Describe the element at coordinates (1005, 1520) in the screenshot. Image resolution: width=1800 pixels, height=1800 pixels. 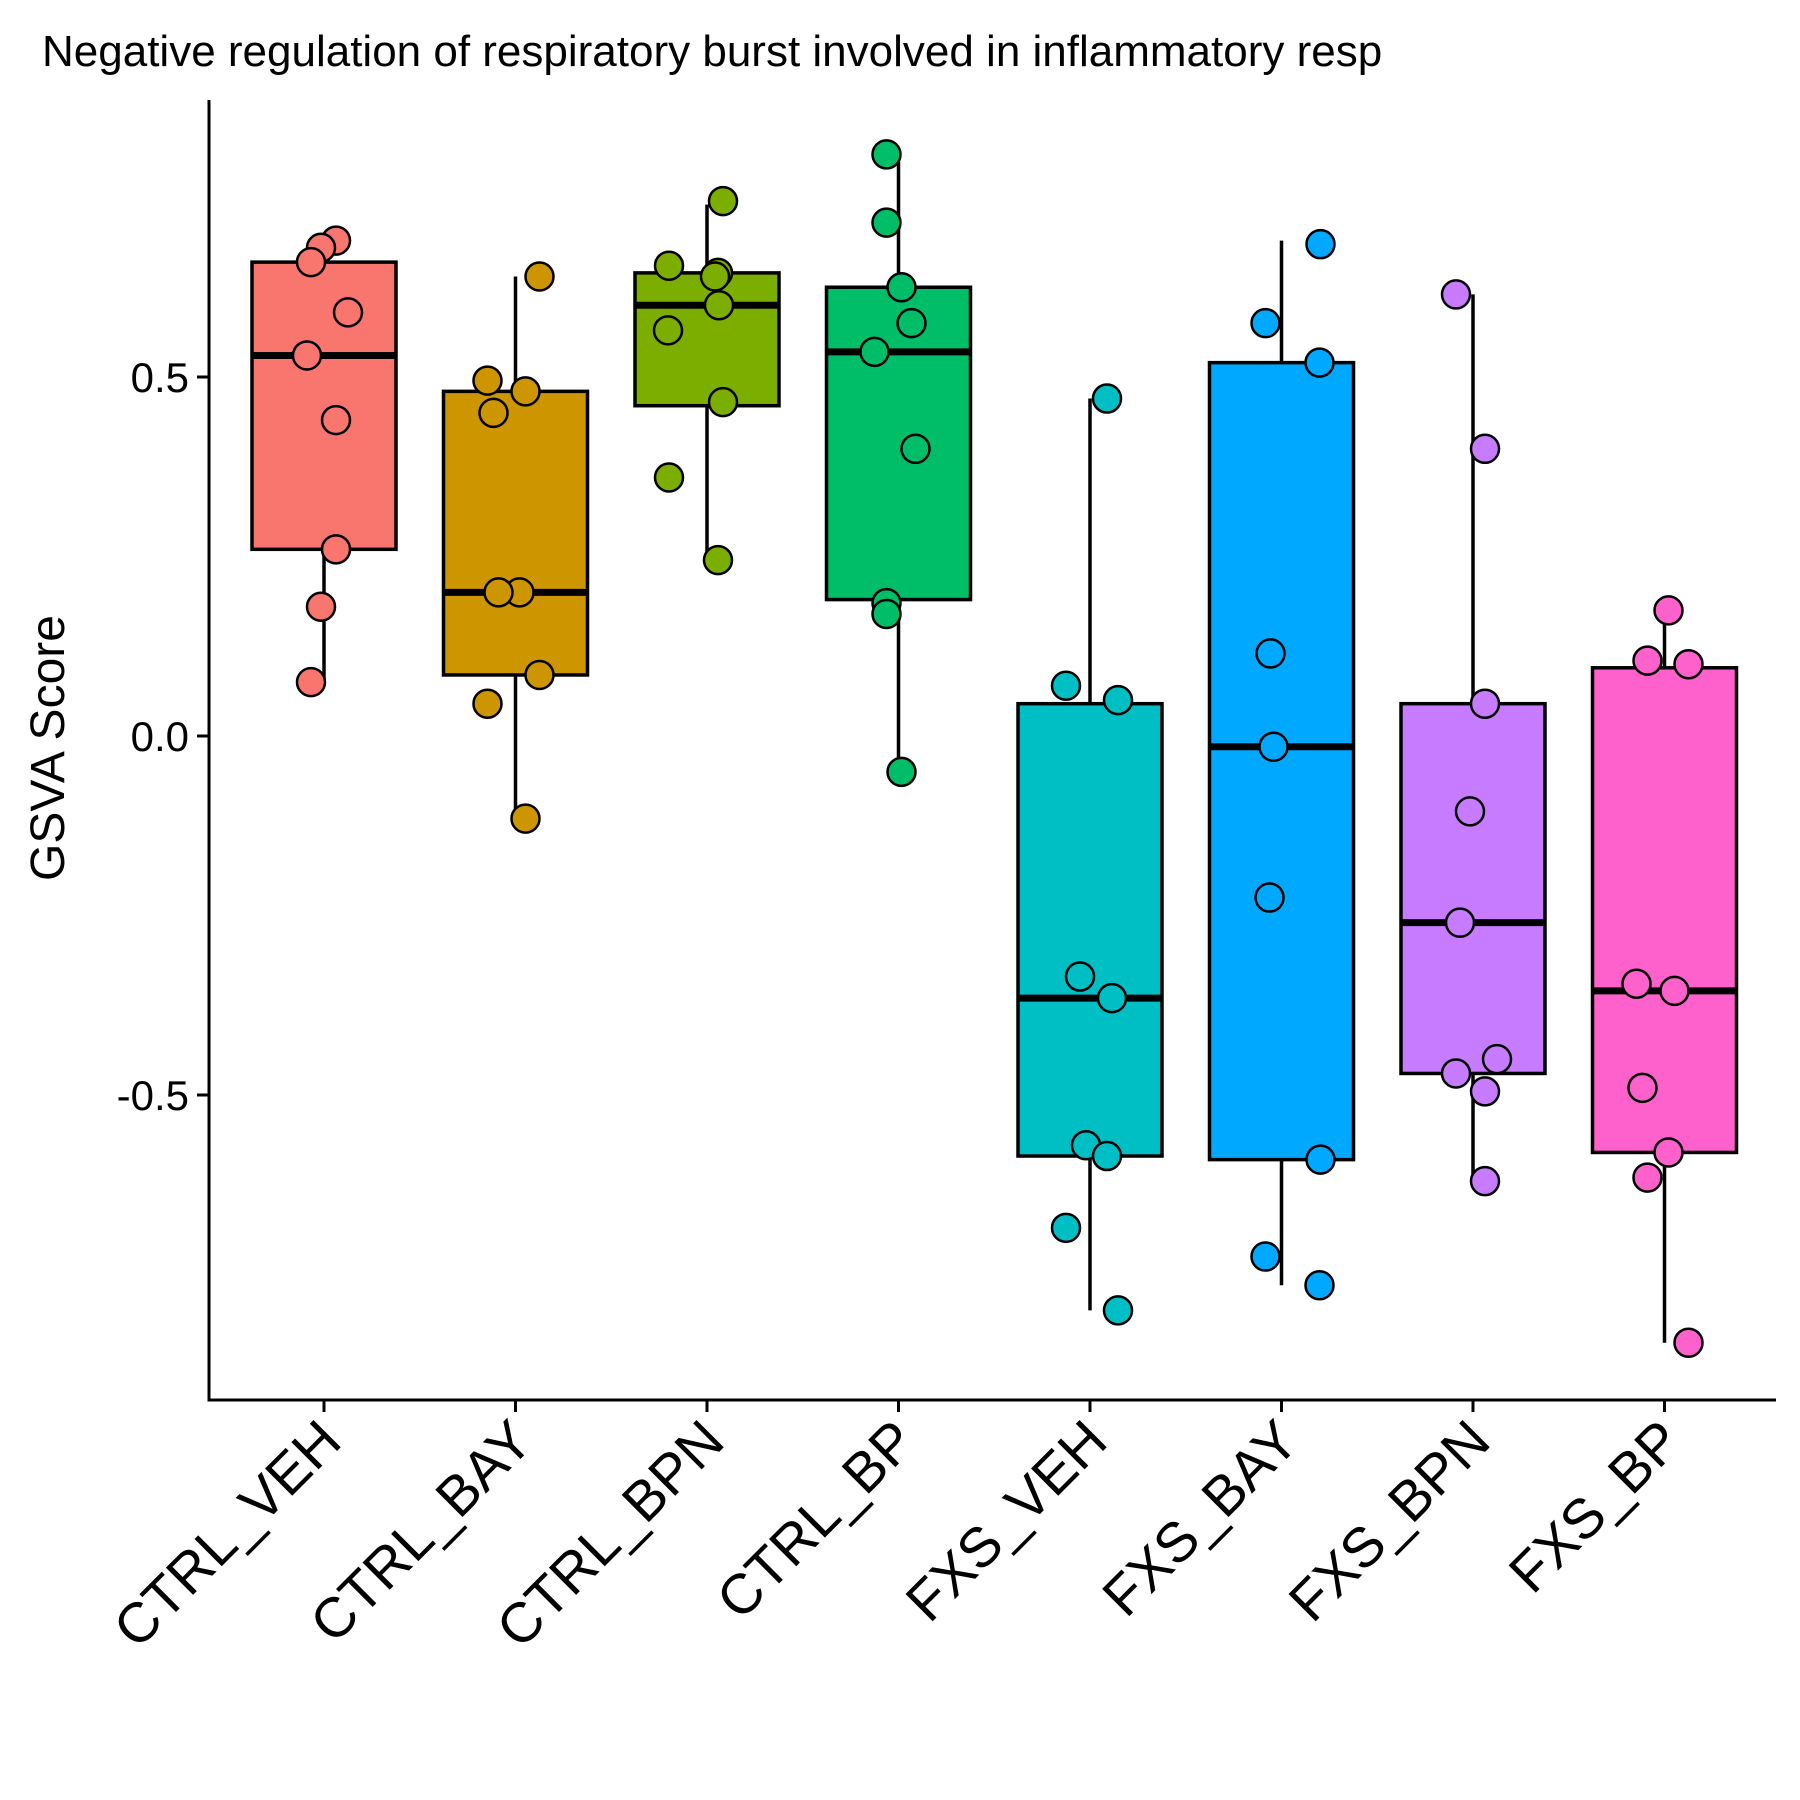
I see `x-tick-label: FXS_VEH` at that location.